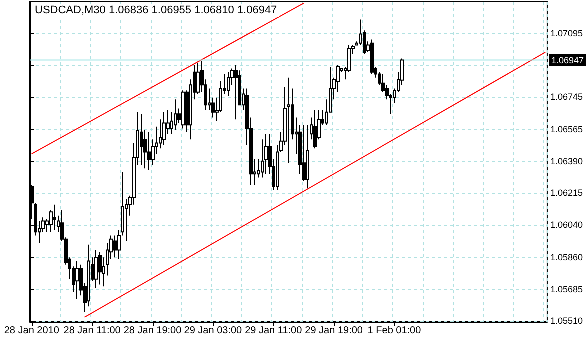 This screenshot has width=586, height=340. What do you see at coordinates (334, 331) in the screenshot?
I see `x-tick-label: 29 Jan 19:00` at bounding box center [334, 331].